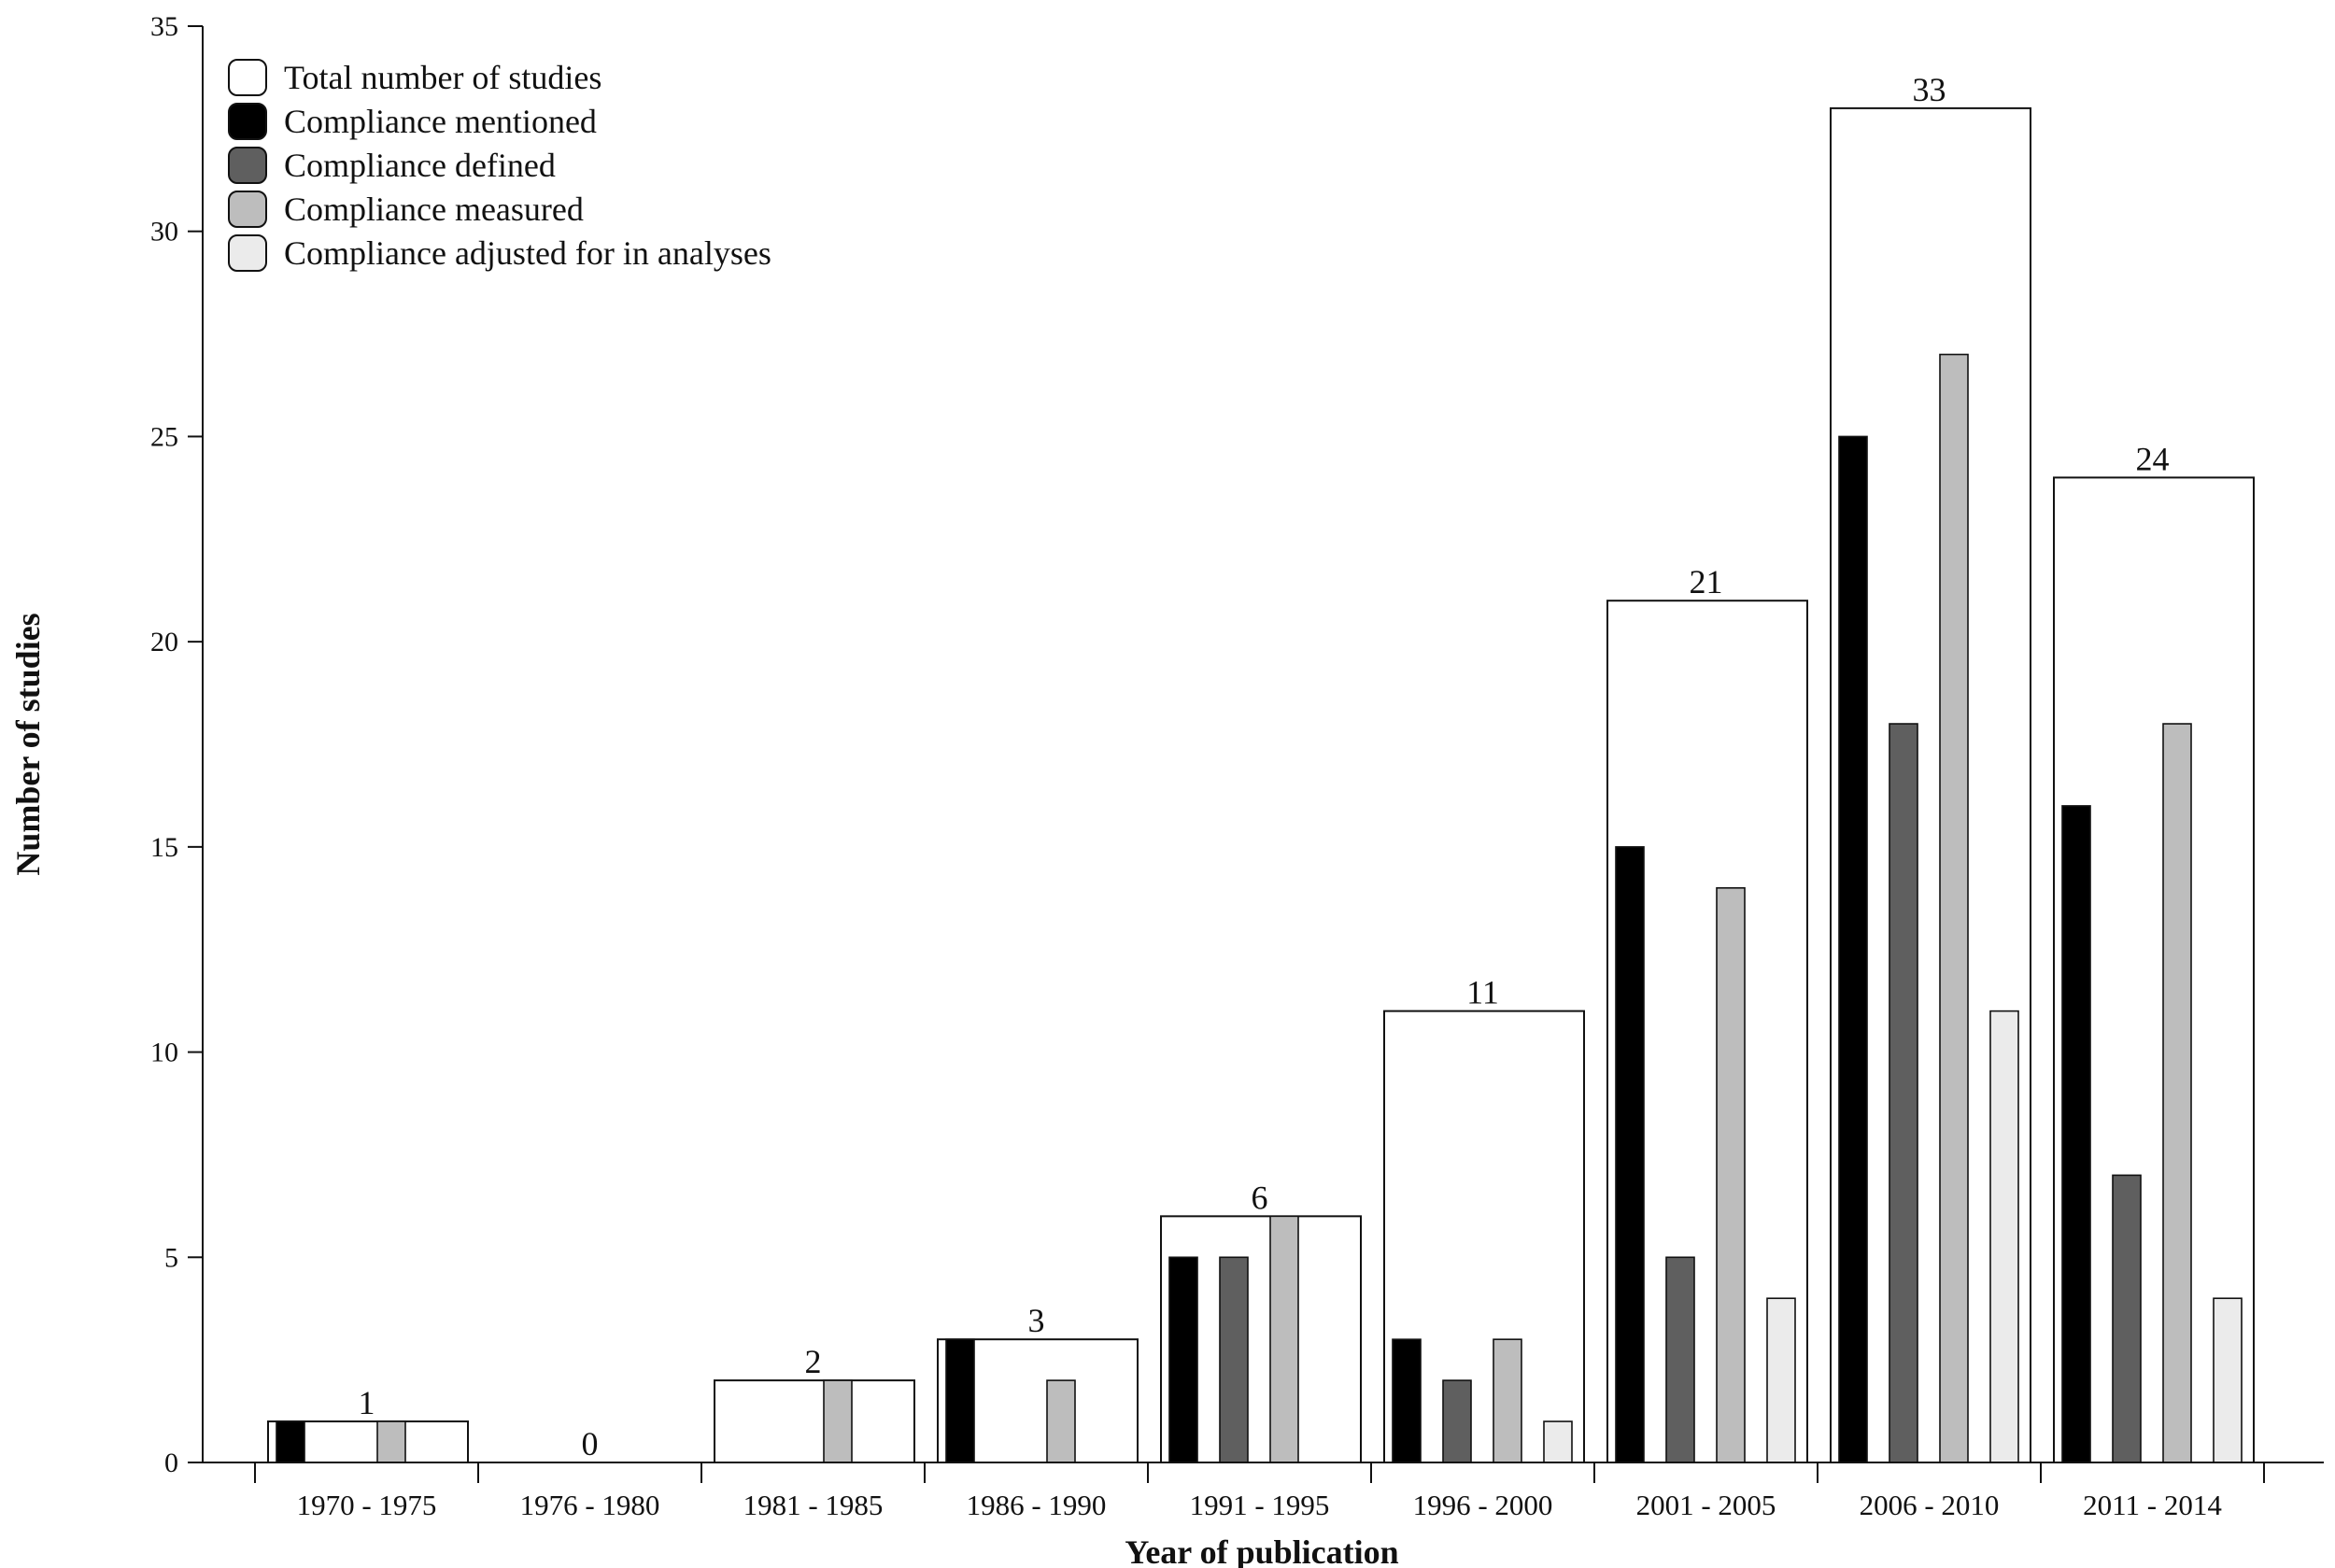 This screenshot has width=2335, height=1568. I want to click on legend-label: Total number of studies, so click(443, 77).